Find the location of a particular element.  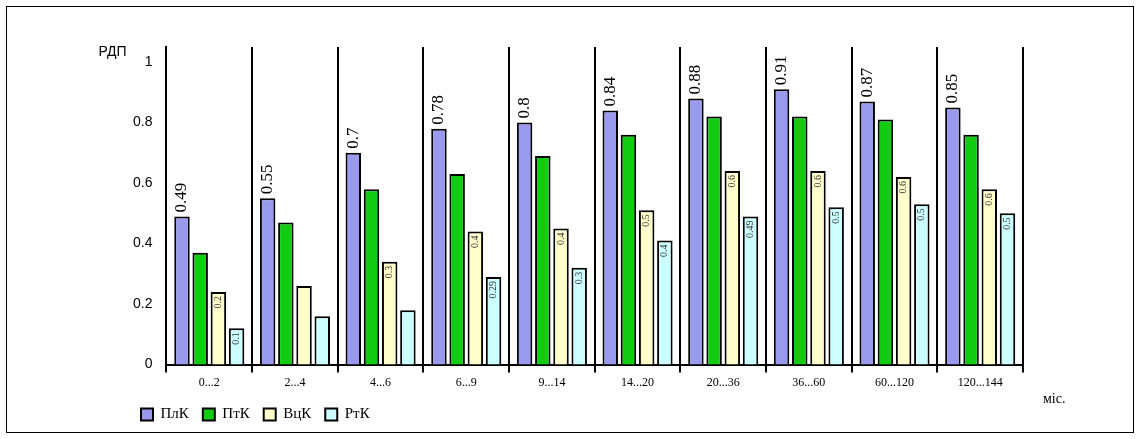

data-label: 0.87 is located at coordinates (866, 82).